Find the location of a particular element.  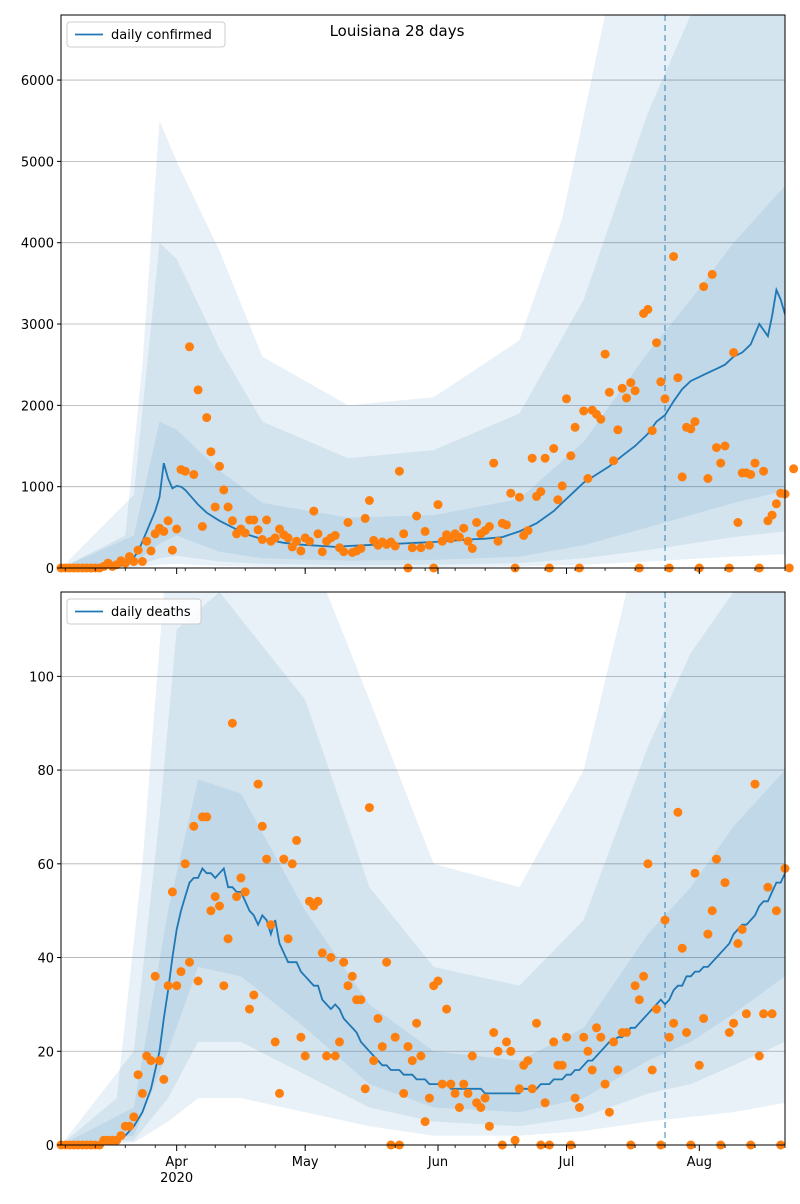

y-tick-label: 1000 is located at coordinates (37, 488).